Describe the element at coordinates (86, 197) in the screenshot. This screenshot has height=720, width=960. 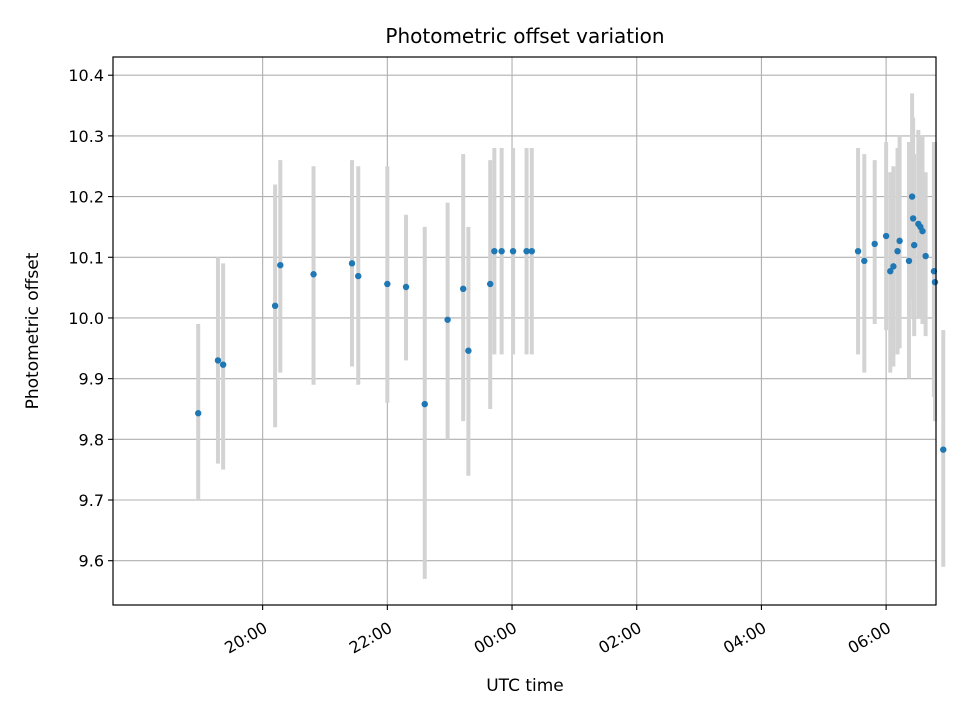
I see `y-tick-label: 10.2` at that location.